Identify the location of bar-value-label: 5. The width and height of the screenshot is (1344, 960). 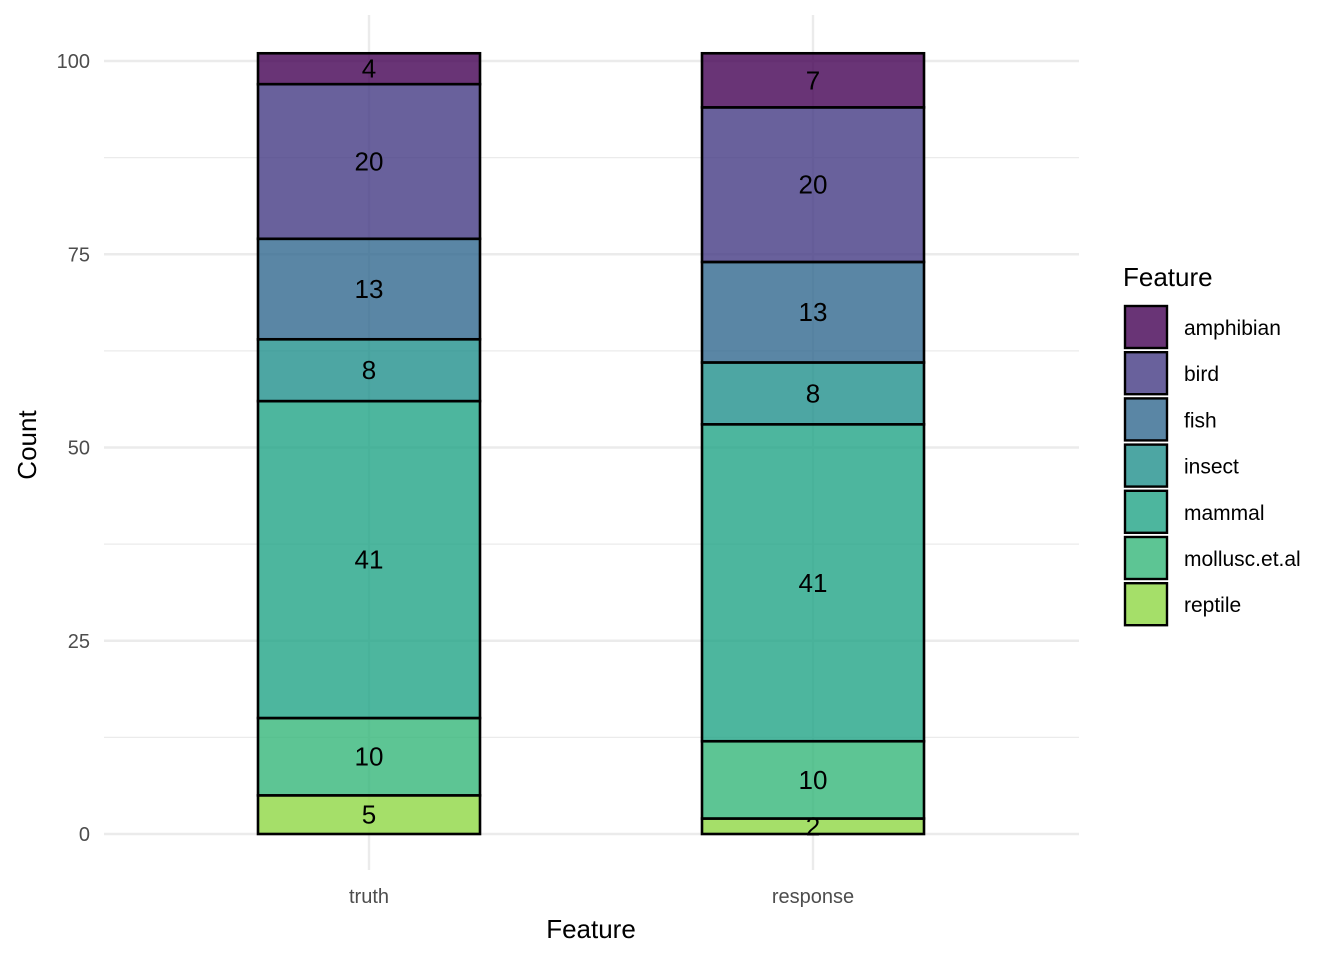
(369, 815).